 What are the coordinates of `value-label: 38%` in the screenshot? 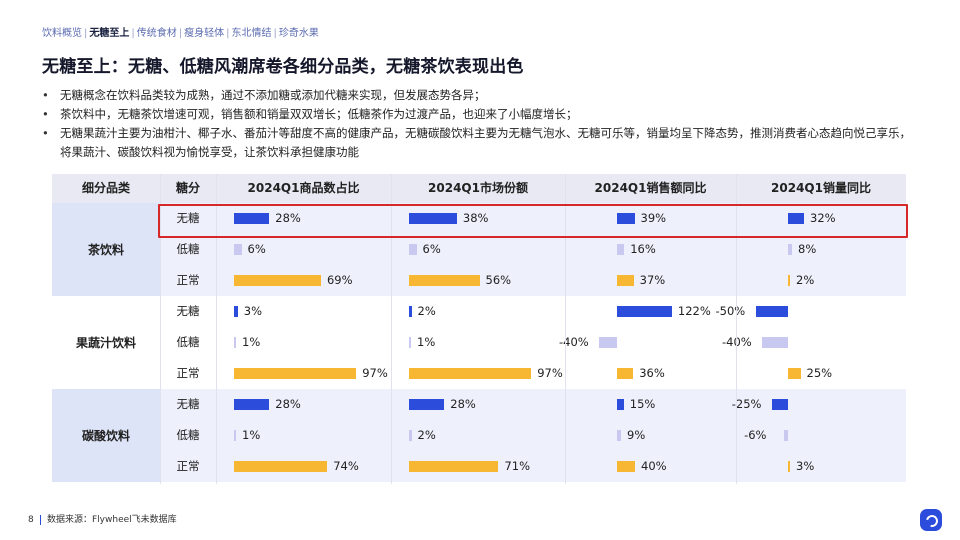 It's located at (475, 218).